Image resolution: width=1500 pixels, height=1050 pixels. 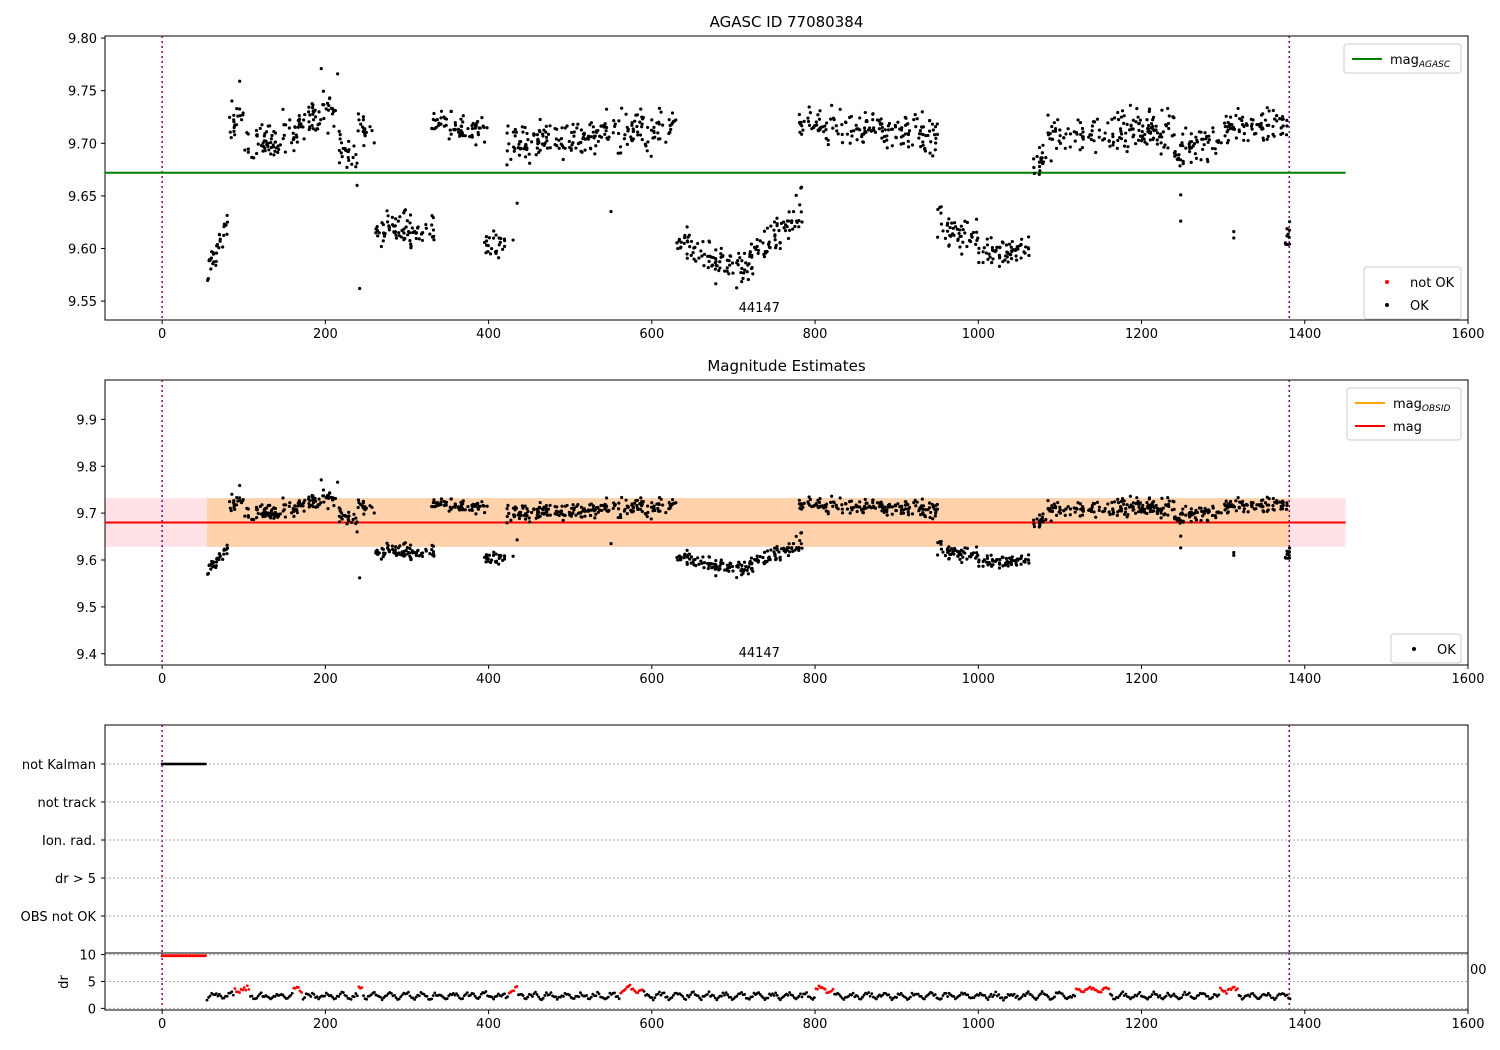 What do you see at coordinates (1407, 427) in the screenshot?
I see `legend-entry-label: mag` at bounding box center [1407, 427].